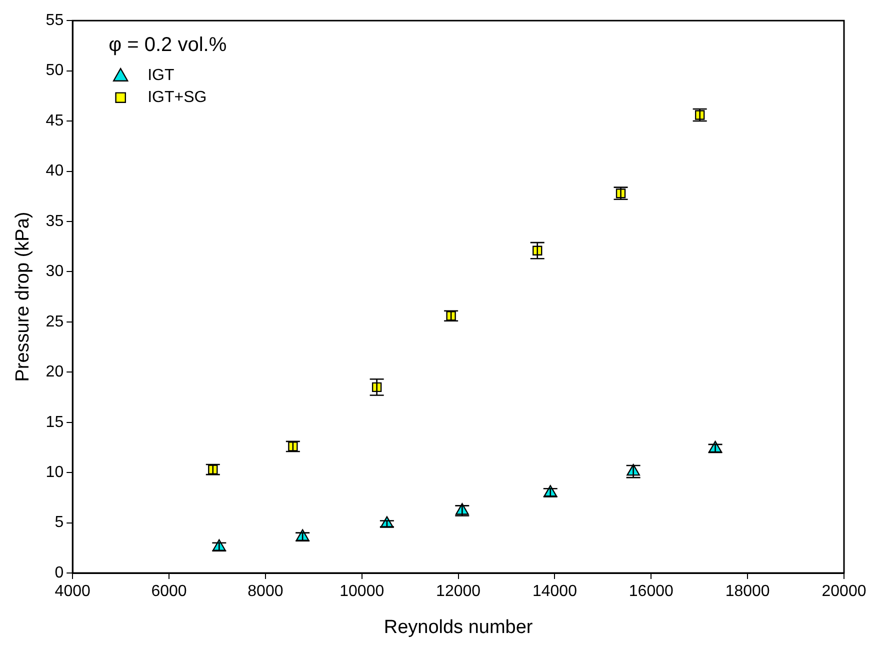 The height and width of the screenshot is (655, 886). Describe the element at coordinates (55, 321) in the screenshot. I see `y-tick-label: 25` at that location.